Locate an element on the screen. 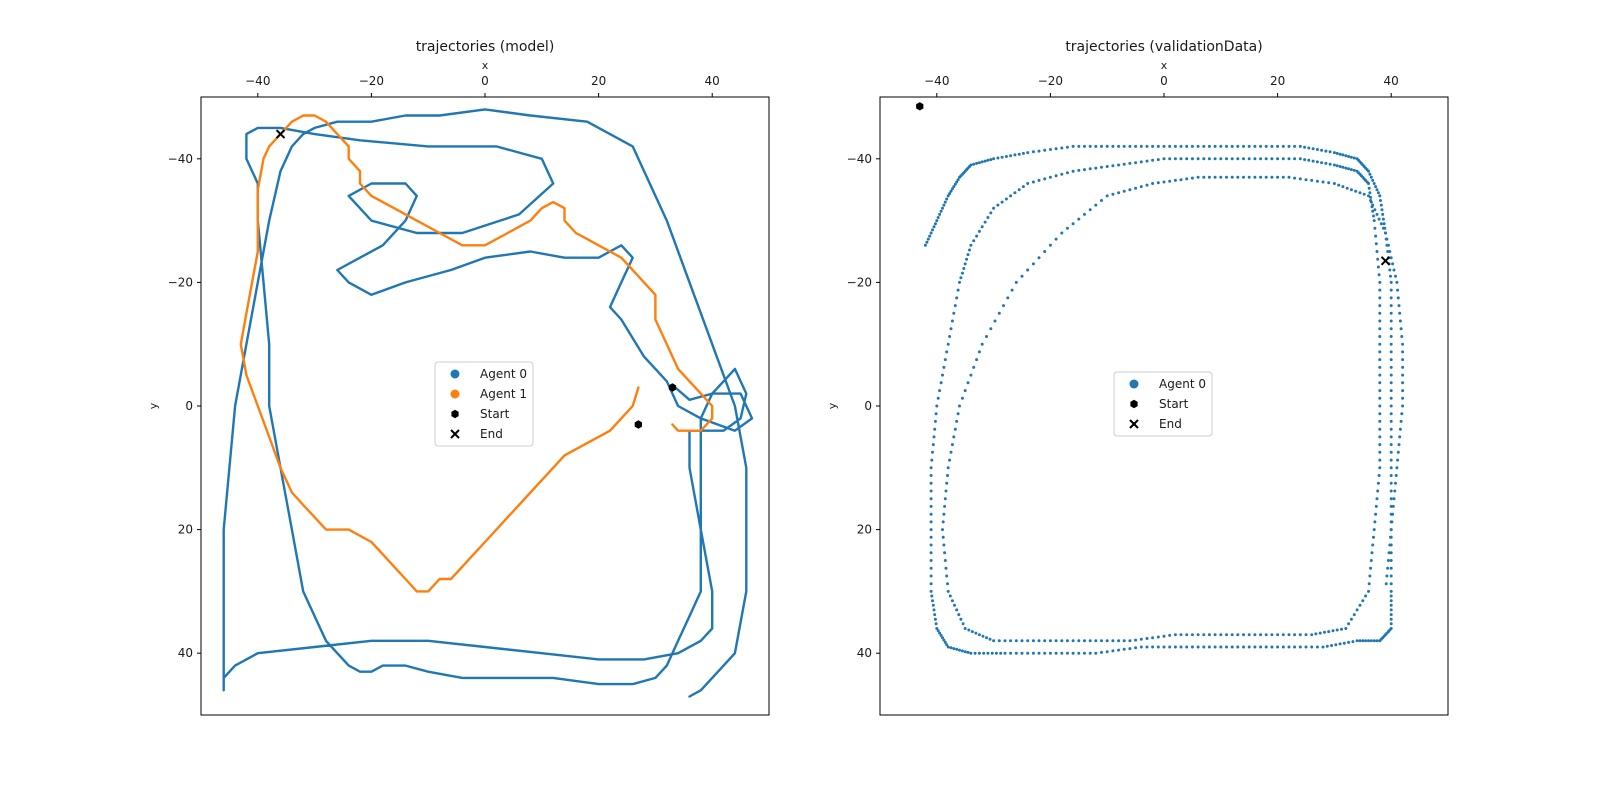 This screenshot has height=804, width=1600. y-tick-label: 40 is located at coordinates (864, 653).